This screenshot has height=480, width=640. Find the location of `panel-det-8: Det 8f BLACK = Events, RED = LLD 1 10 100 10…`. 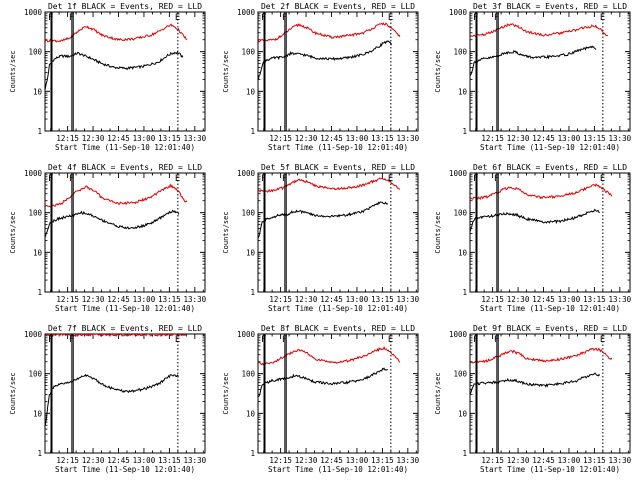

panel-det-8: Det 8f BLACK = Events, RED = LLD 1 10 100 10… is located at coordinates (321, 399).